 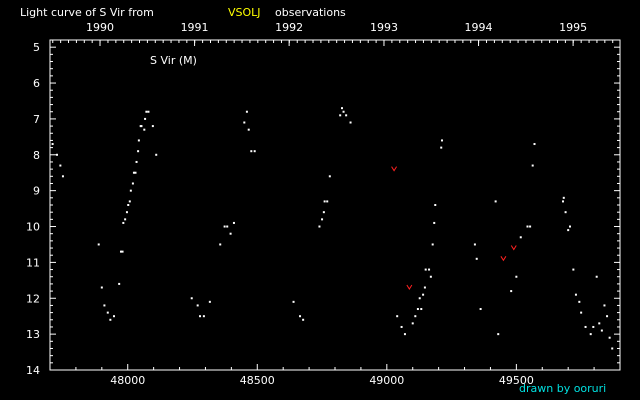 What do you see at coordinates (573, 27) in the screenshot?
I see `year-tick-label: 1995` at bounding box center [573, 27].